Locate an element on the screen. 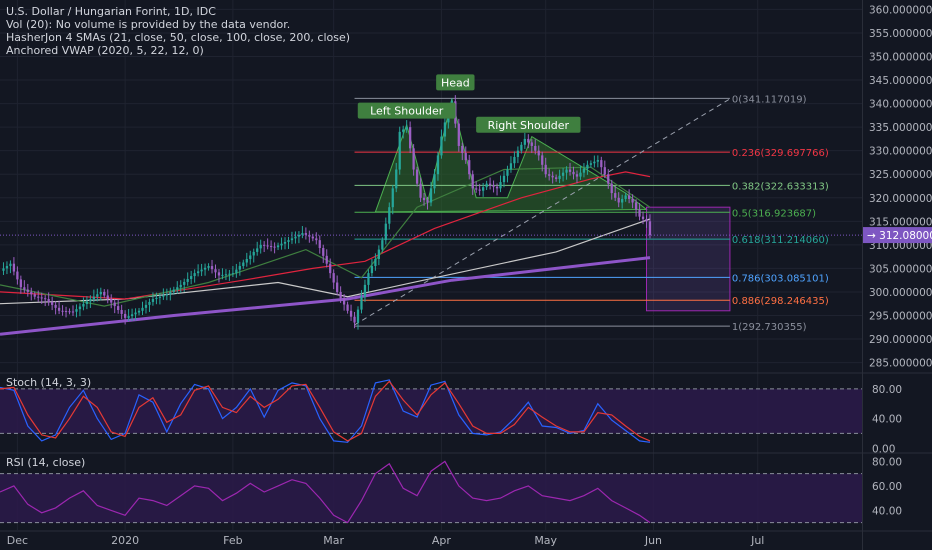  stoch-line-%D is located at coordinates (325, 411).